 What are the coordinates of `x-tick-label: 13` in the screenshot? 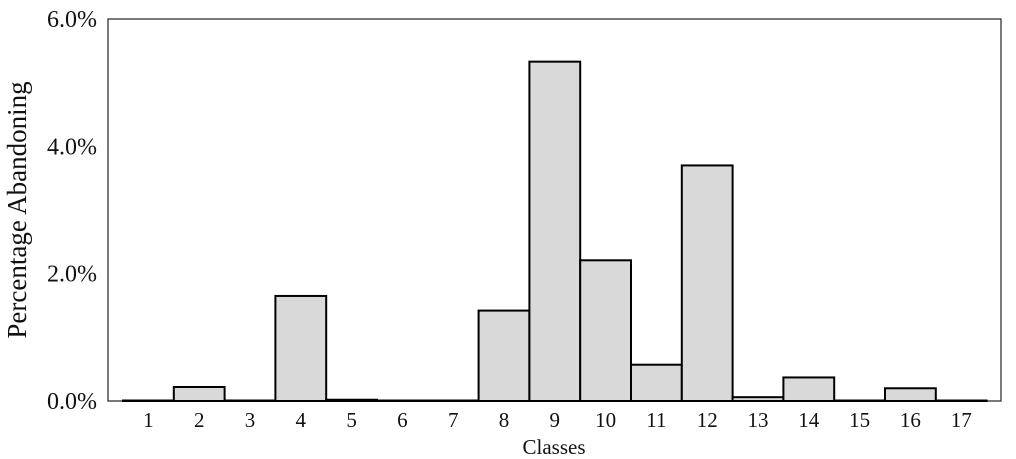 It's located at (758, 420).